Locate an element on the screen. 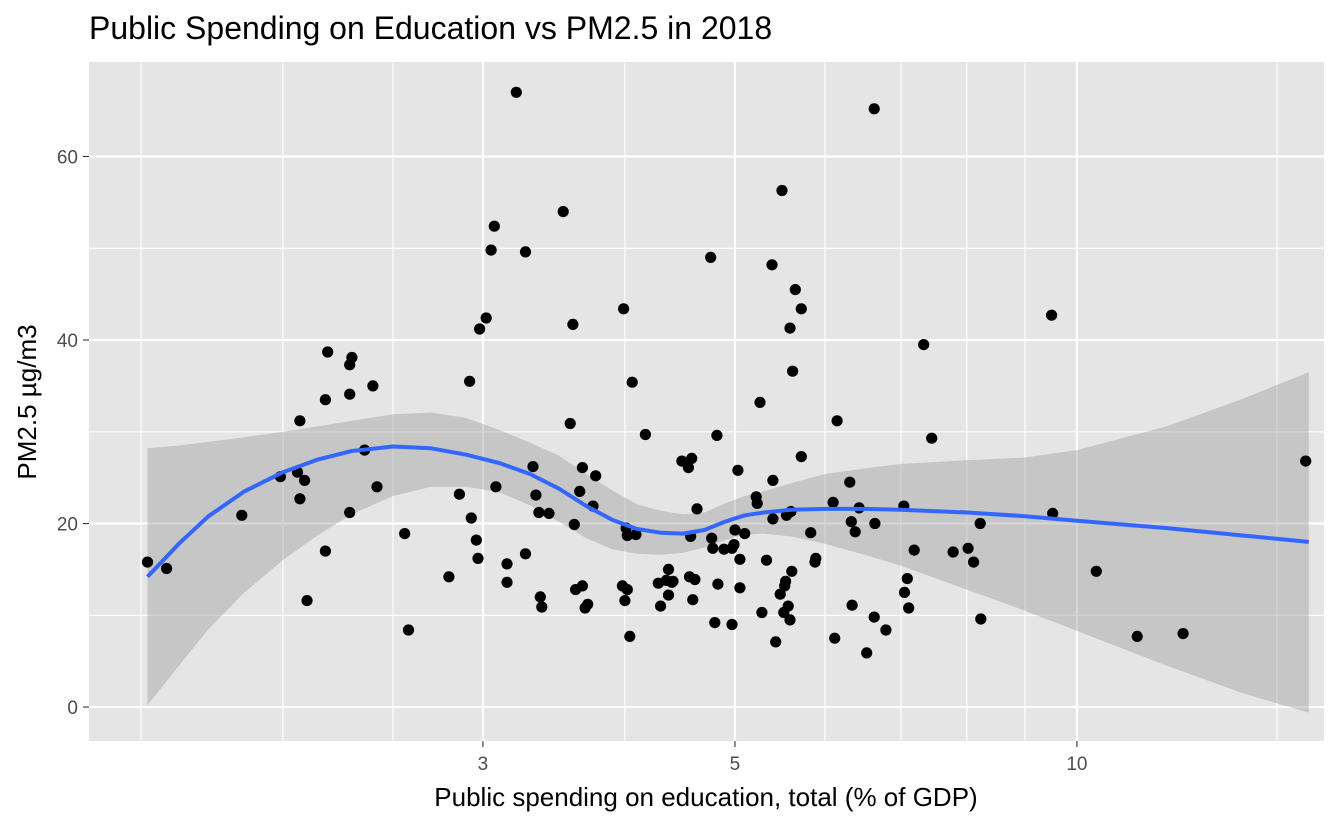 The height and width of the screenshot is (825, 1336). y-tick-label: 0 is located at coordinates (72, 708).